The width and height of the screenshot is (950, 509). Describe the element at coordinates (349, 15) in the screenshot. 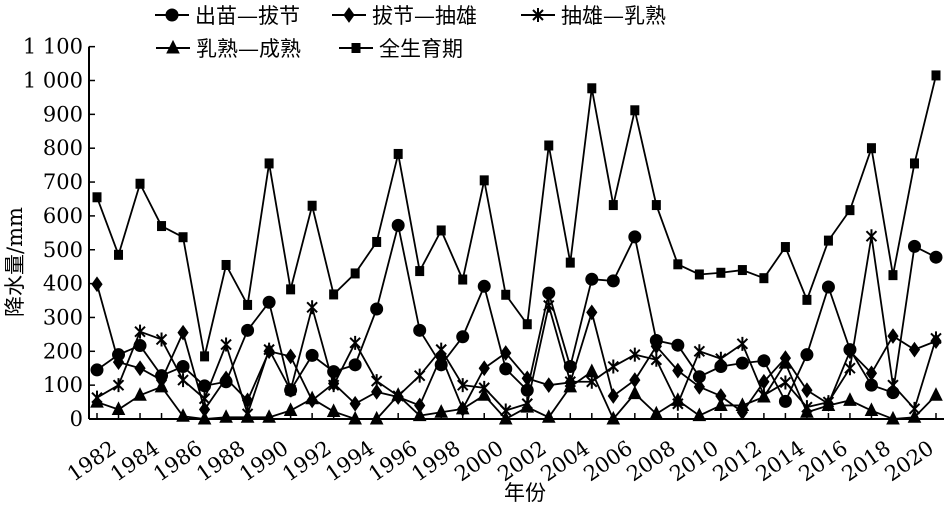

I see `legend-marker-diamond-icon` at that location.